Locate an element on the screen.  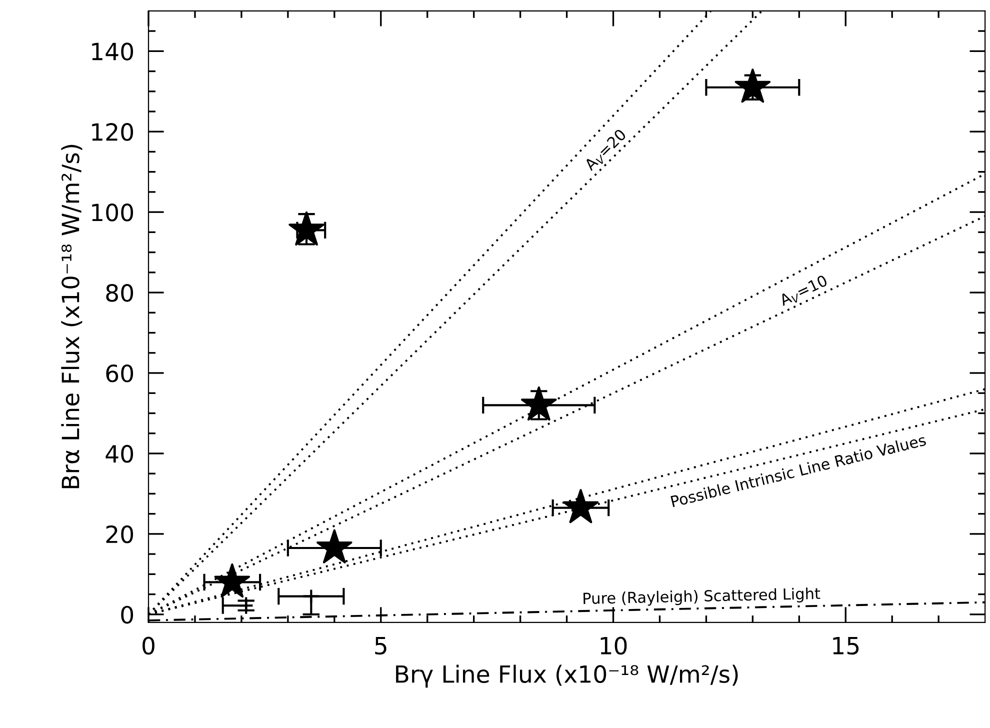
x-tick-label: 0 is located at coordinates (148, 645).